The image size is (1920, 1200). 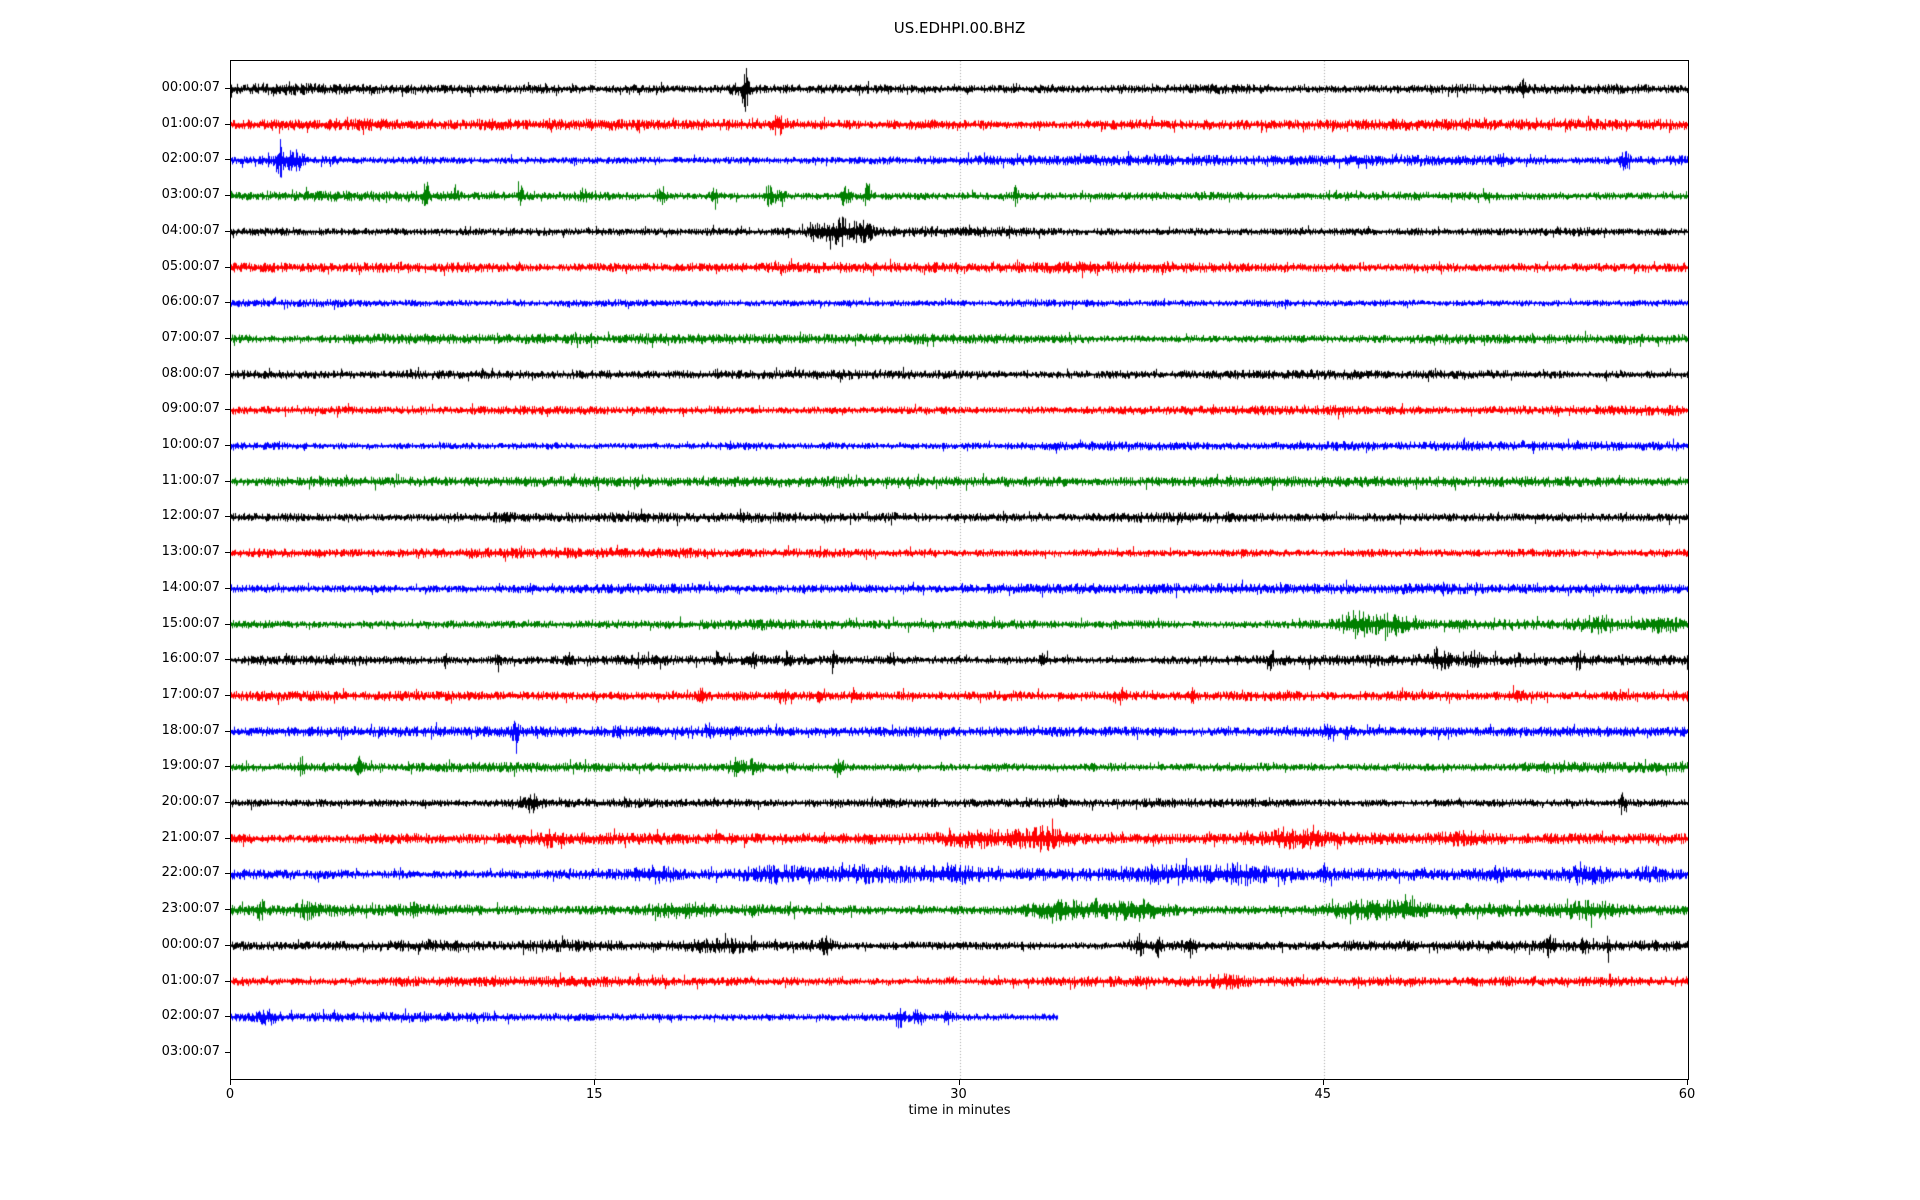 I want to click on x-axis-tick-label: 60, so click(x=1687, y=1094).